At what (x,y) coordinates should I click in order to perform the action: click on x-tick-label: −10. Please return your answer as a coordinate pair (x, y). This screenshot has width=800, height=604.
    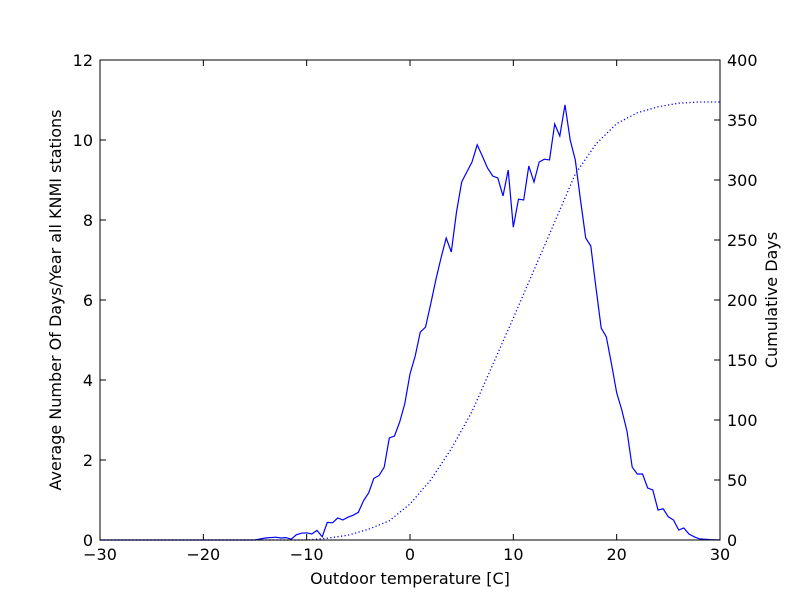
    Looking at the image, I should click on (307, 554).